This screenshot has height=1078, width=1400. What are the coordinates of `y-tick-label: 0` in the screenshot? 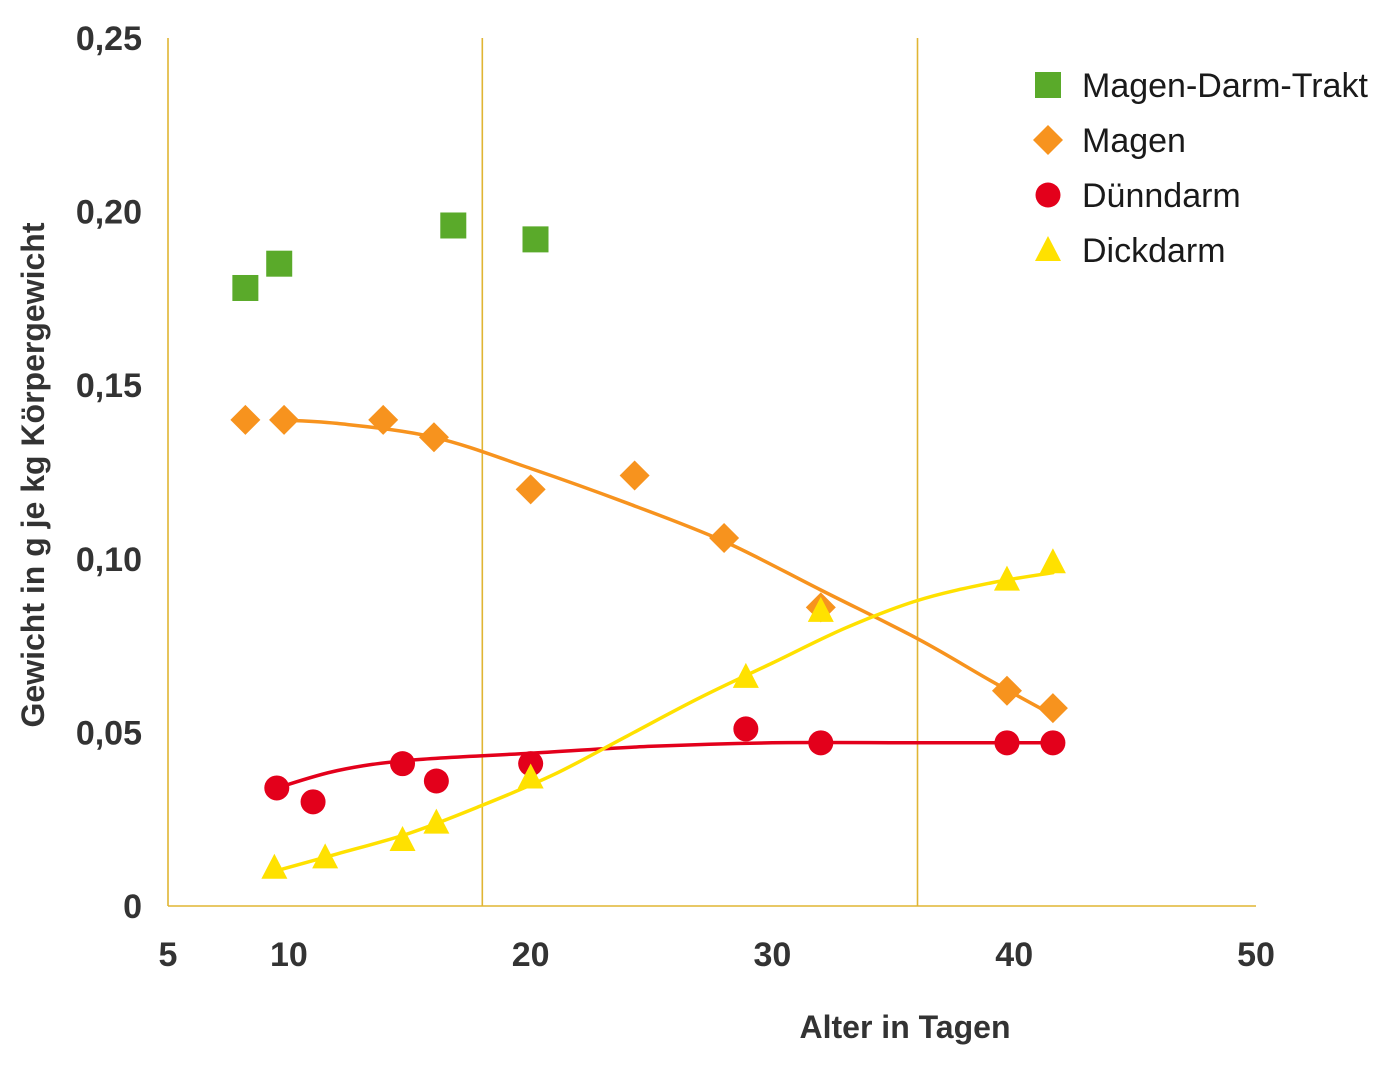 It's located at (132, 907).